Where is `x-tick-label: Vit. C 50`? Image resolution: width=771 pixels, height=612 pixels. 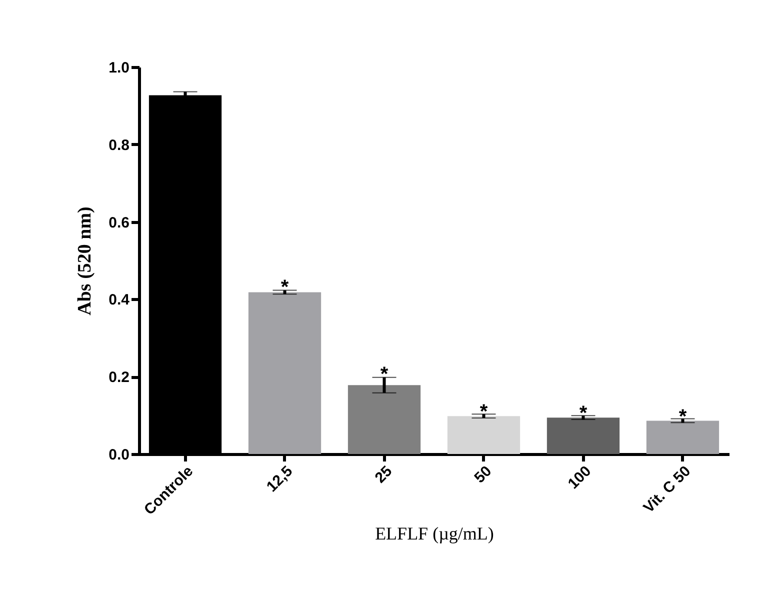
x-tick-label: Vit. C 50 is located at coordinates (667, 489).